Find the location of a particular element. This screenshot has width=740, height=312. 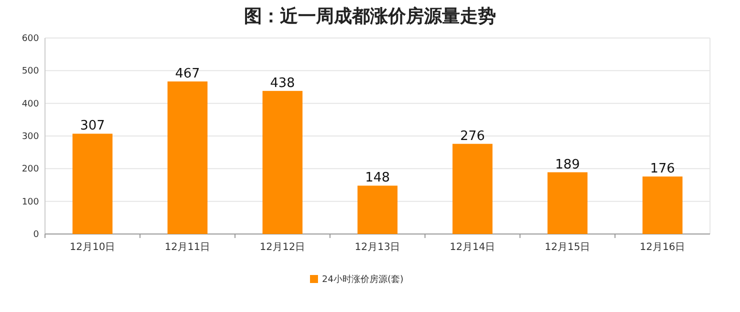

y-tick-label: 400 is located at coordinates (31, 104).